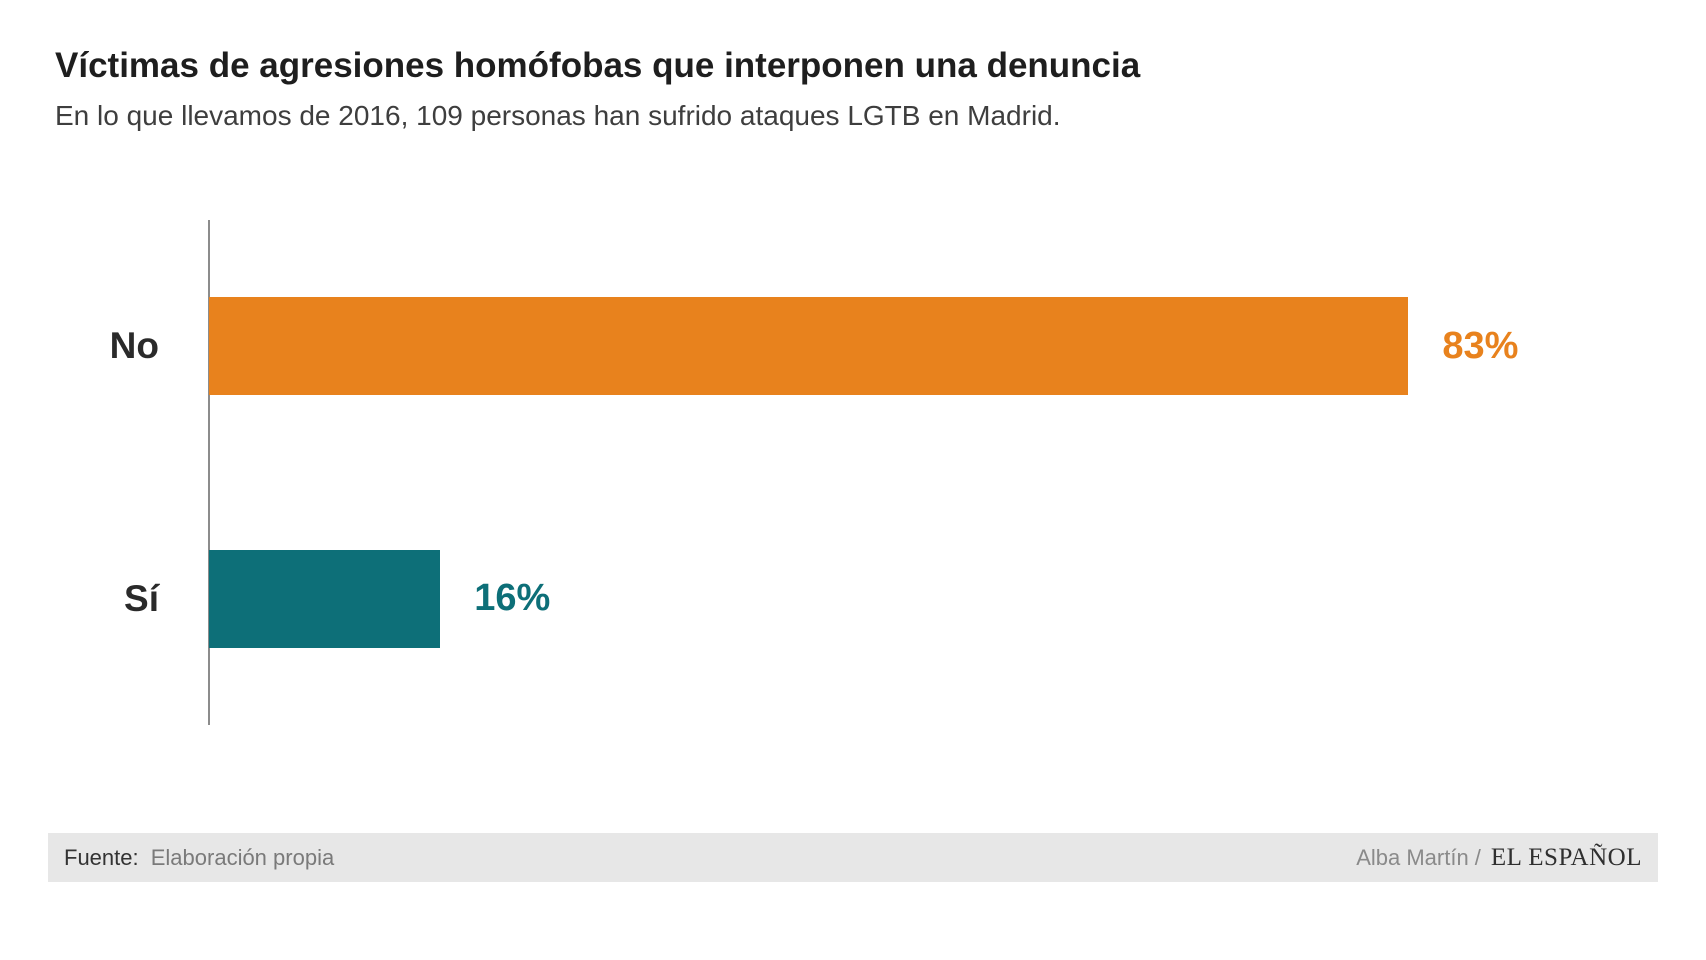  I want to click on y-axis-line, so click(209, 472).